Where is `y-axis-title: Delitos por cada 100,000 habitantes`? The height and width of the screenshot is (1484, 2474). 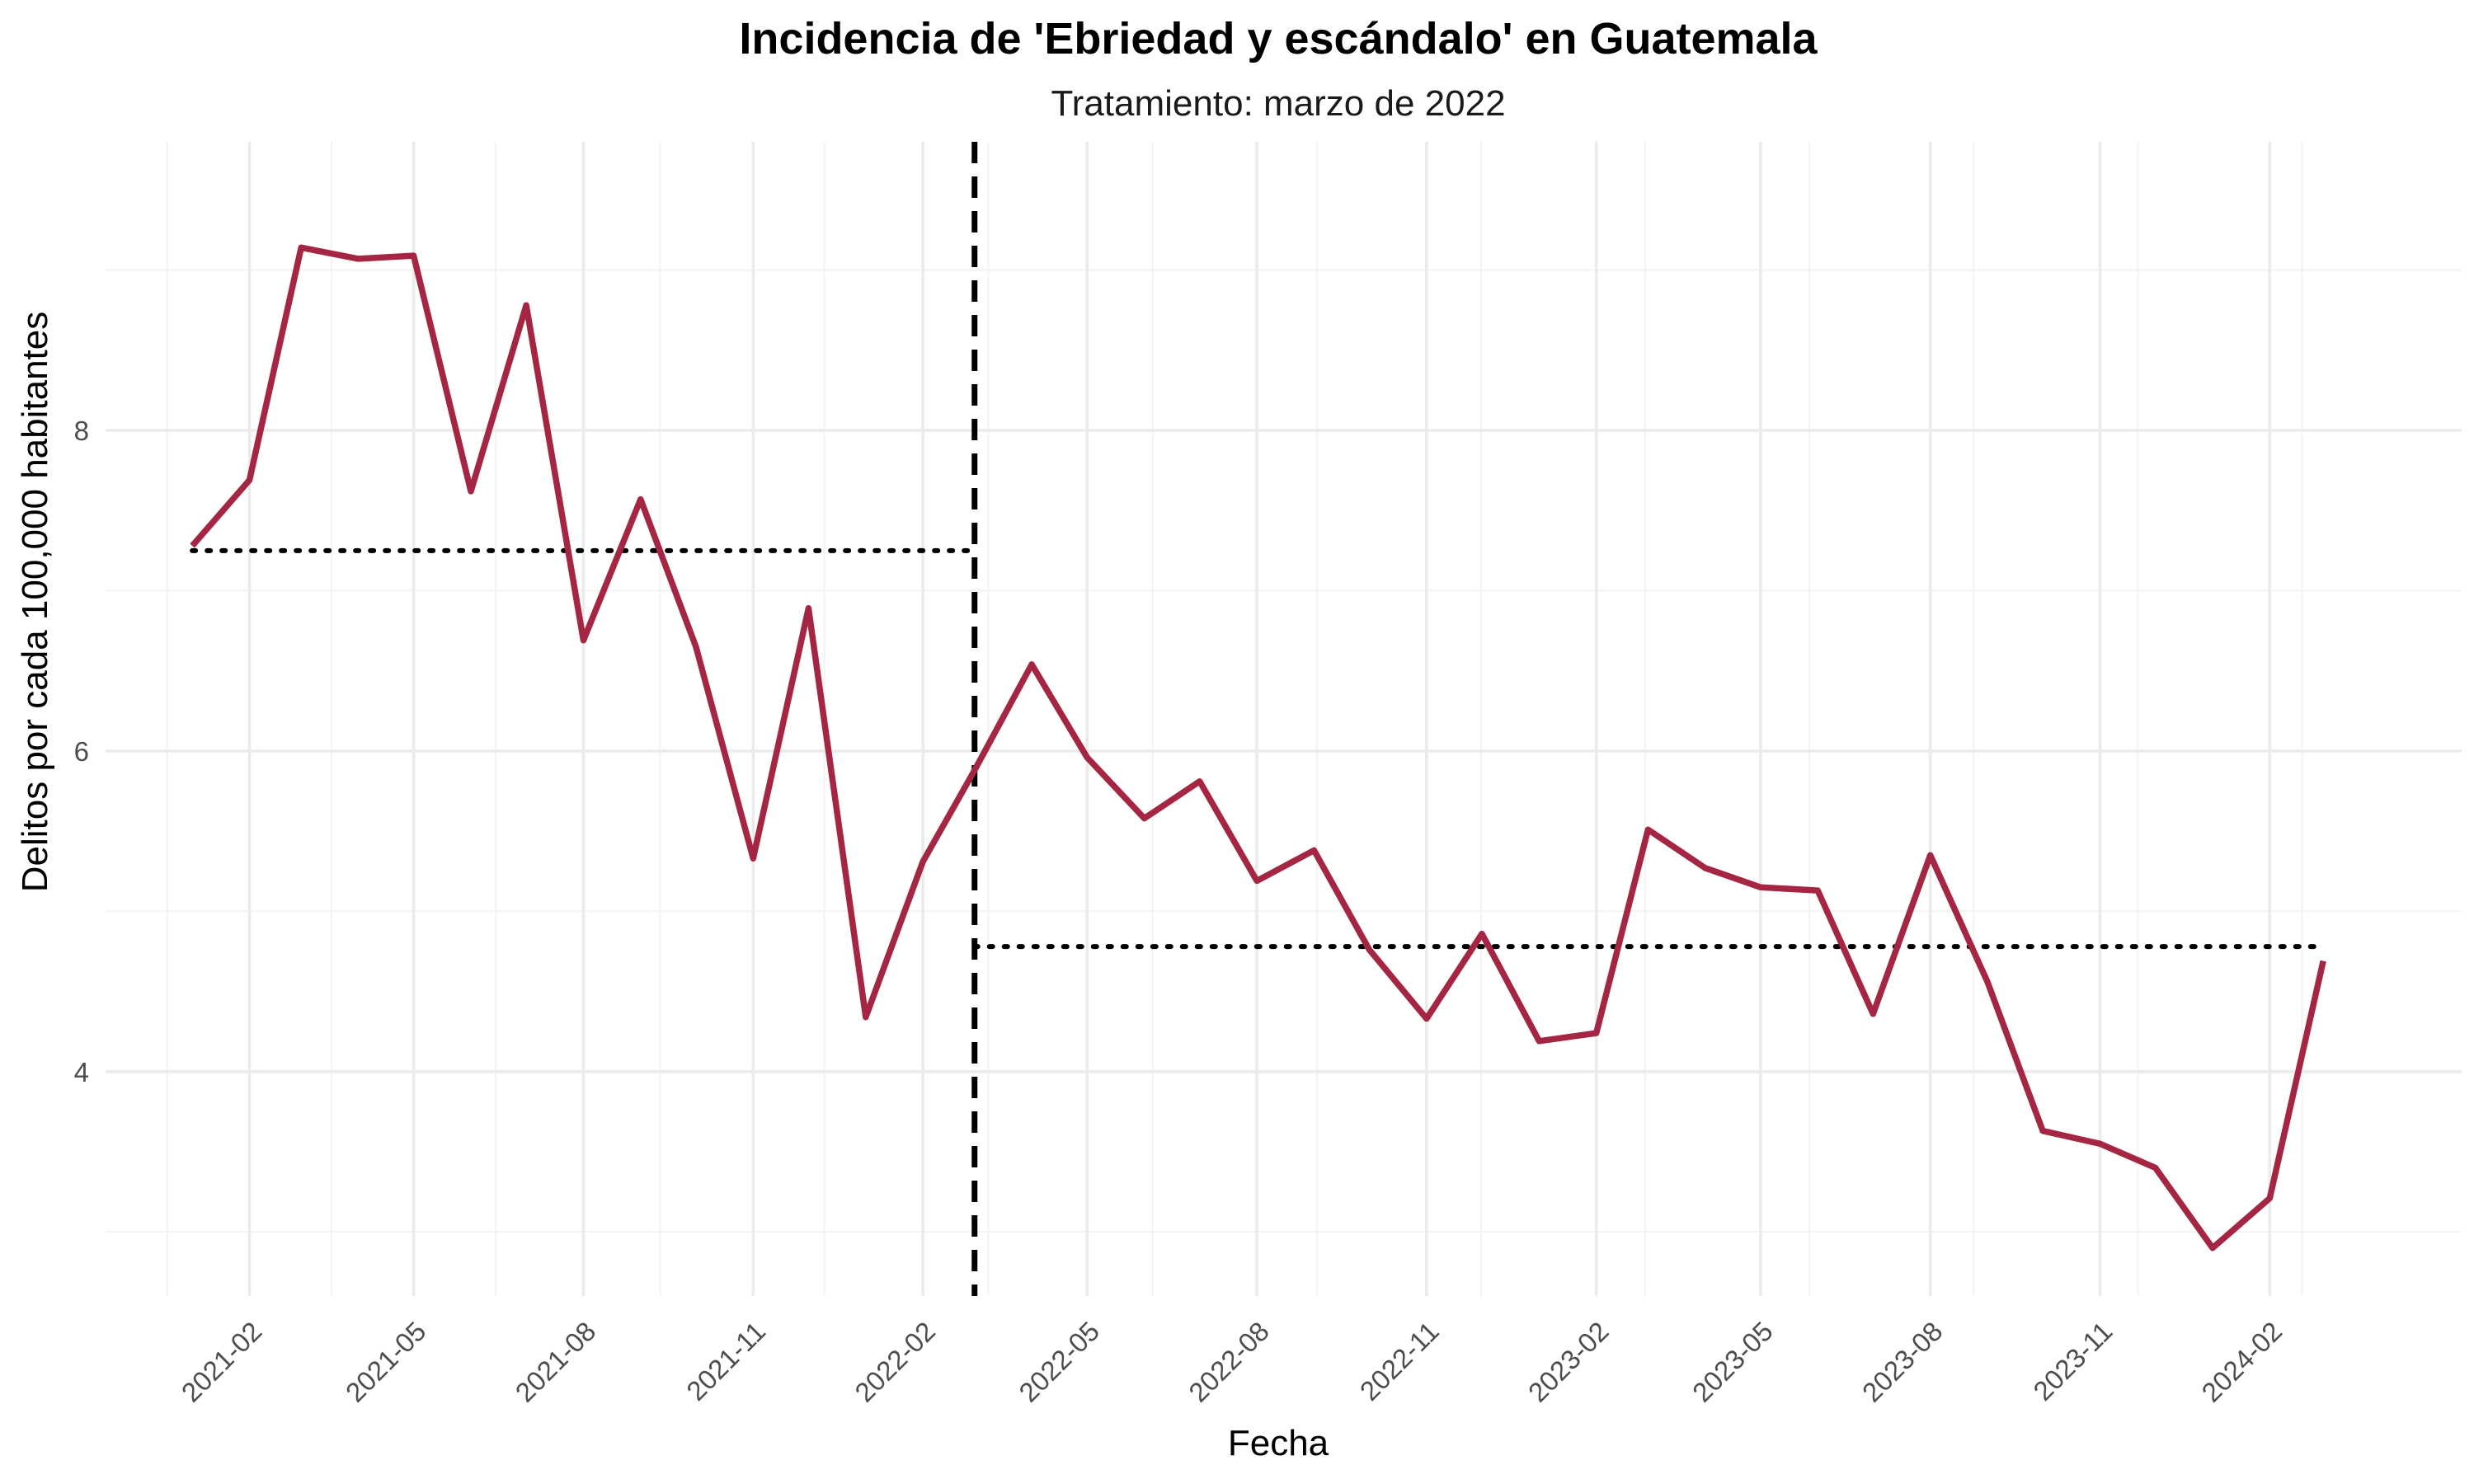 y-axis-title: Delitos por cada 100,000 habitantes is located at coordinates (35, 602).